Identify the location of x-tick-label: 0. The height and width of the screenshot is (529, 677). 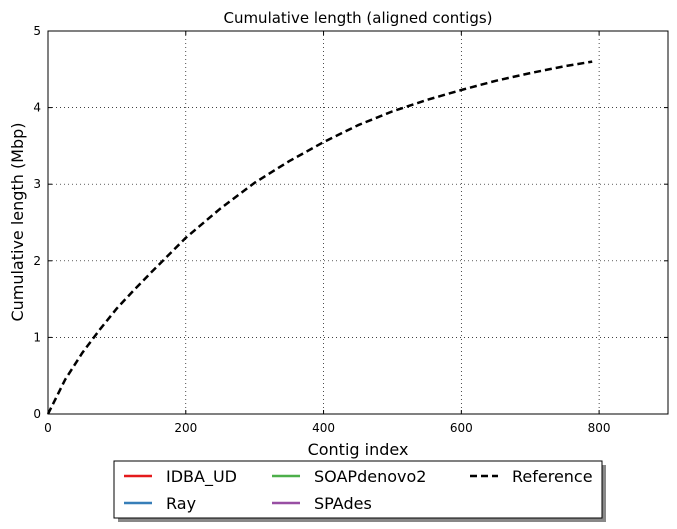
(48, 428).